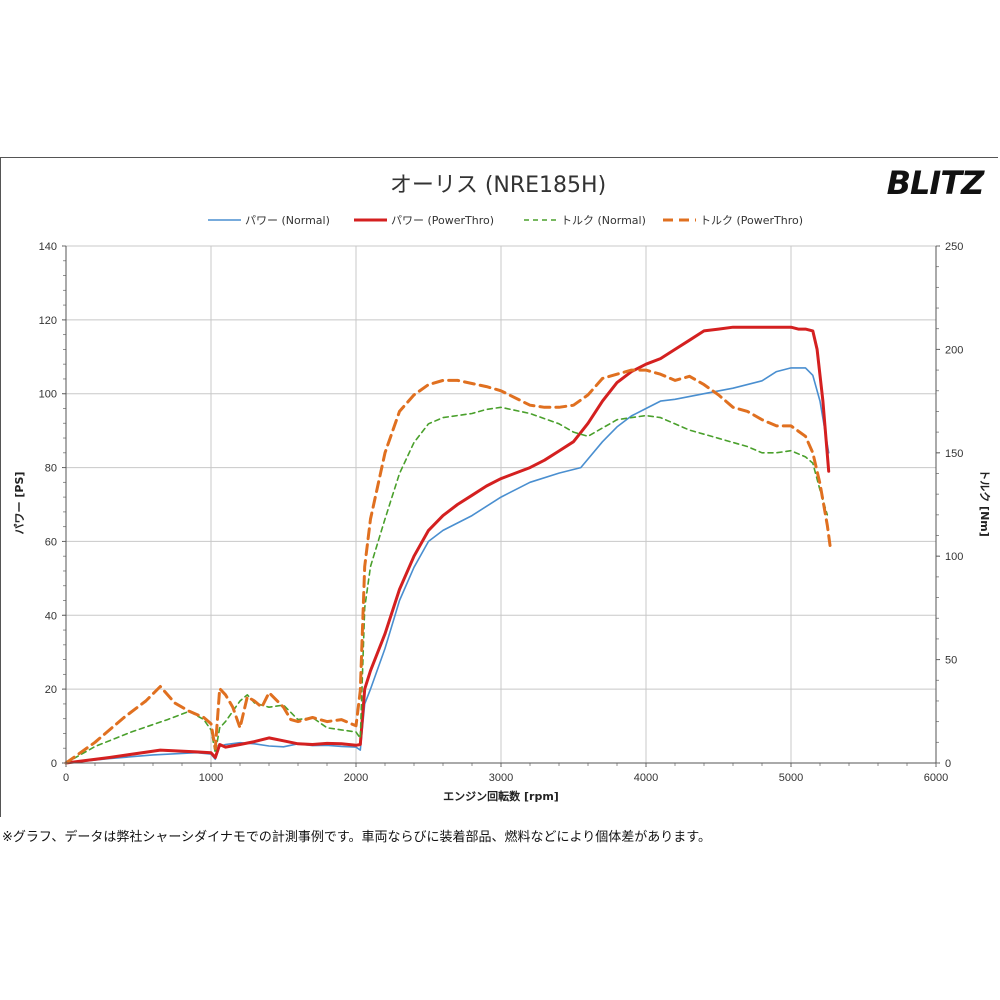 This screenshot has width=1000, height=1000. What do you see at coordinates (48, 395) in the screenshot?
I see `y-left-tick-label: 100` at bounding box center [48, 395].